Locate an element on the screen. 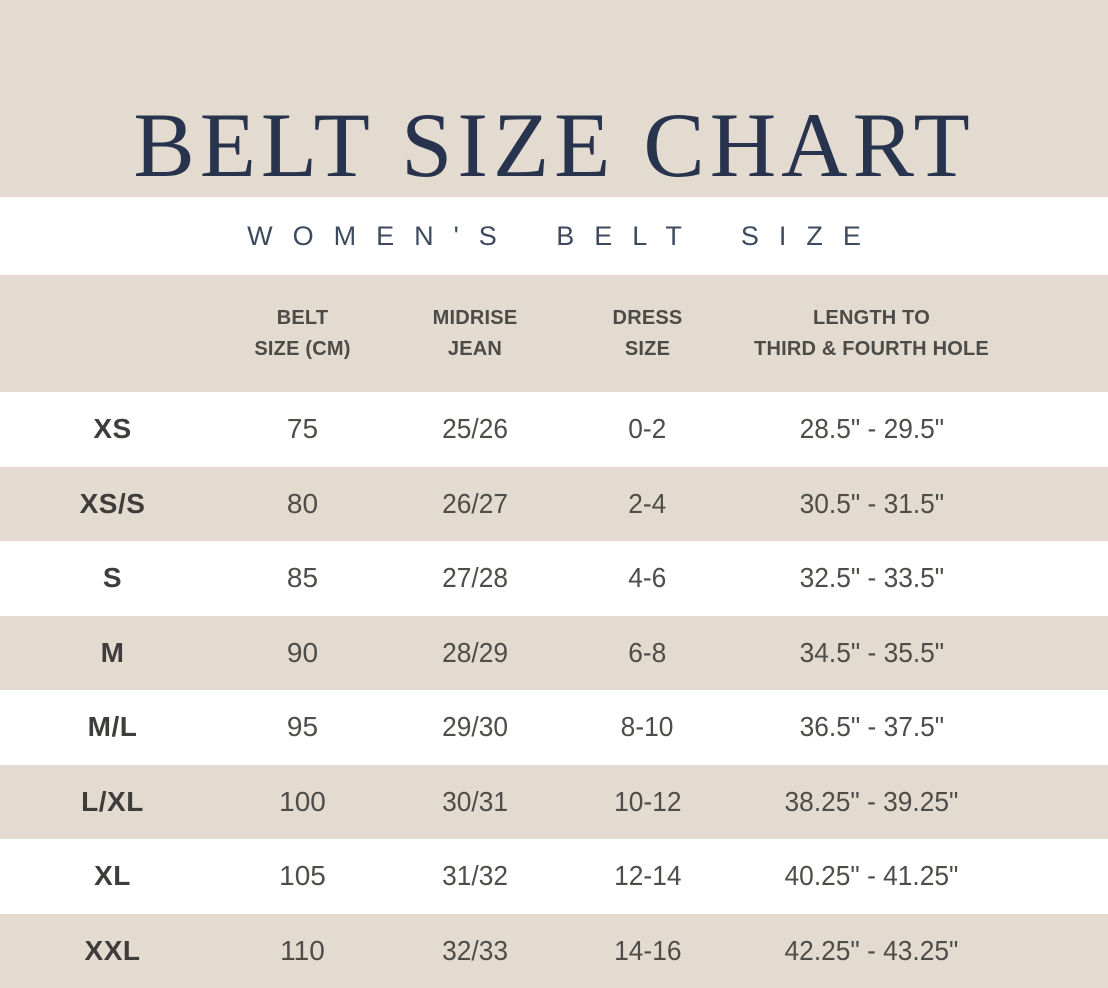 The height and width of the screenshot is (988, 1108). subtitle-band: WOMEN'S BELT SIZE is located at coordinates (554, 236).